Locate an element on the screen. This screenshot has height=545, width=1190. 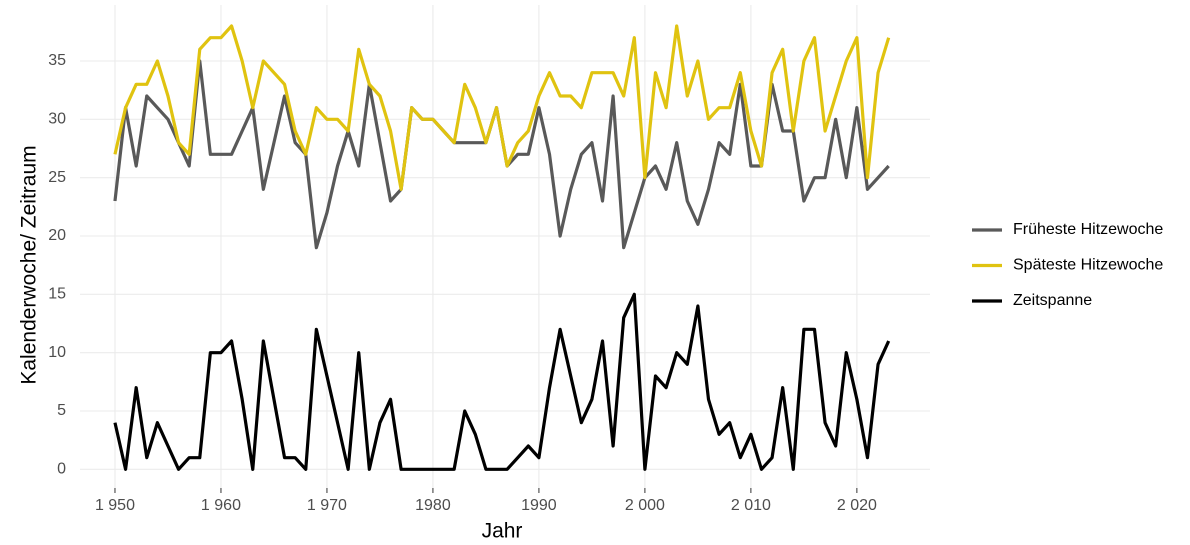
x-tick-label: 2 000 is located at coordinates (645, 505).